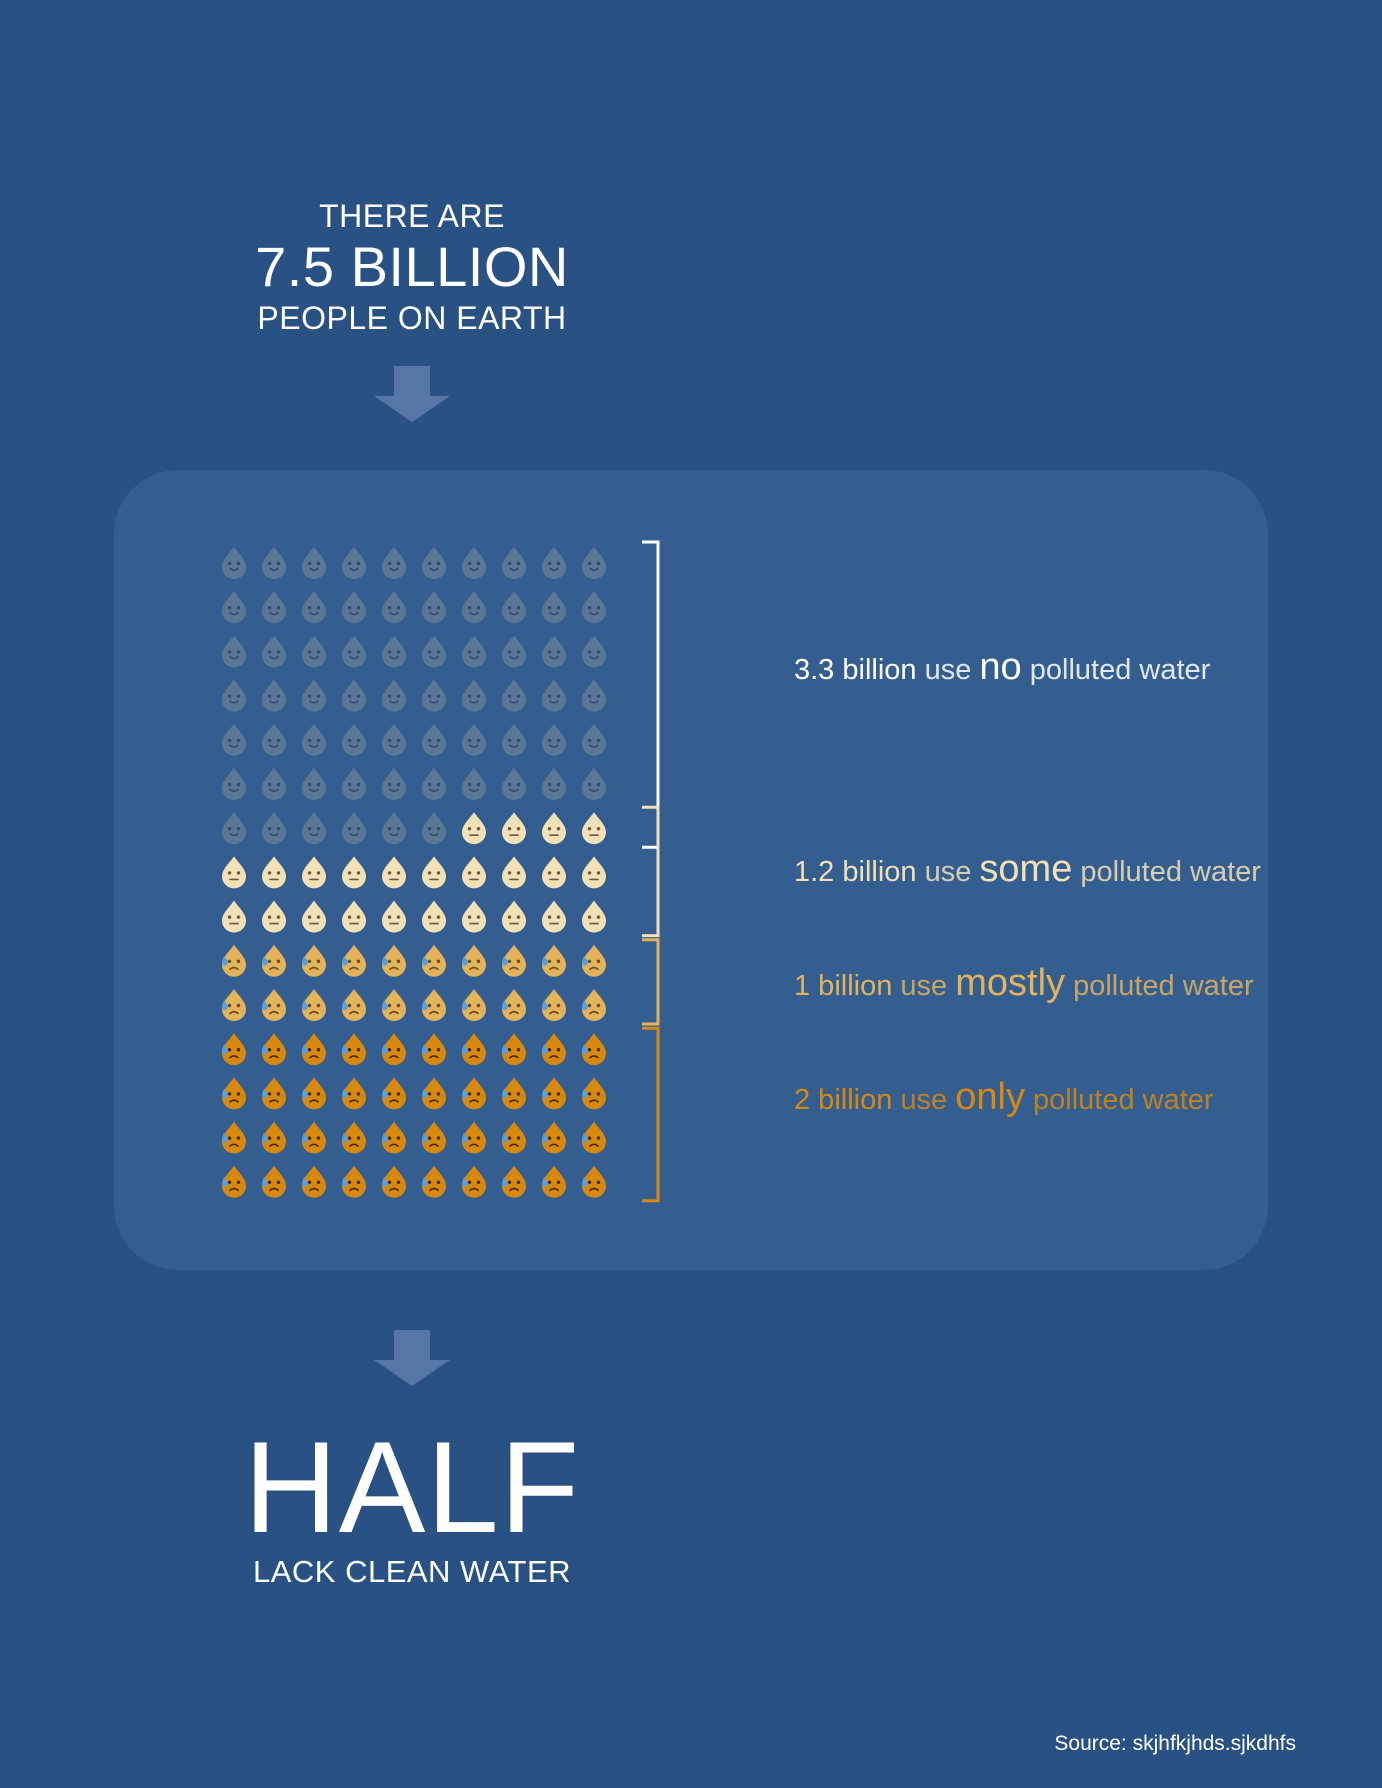 This screenshot has width=1382, height=1788. I want to click on bracket-none, so click(651, 694).